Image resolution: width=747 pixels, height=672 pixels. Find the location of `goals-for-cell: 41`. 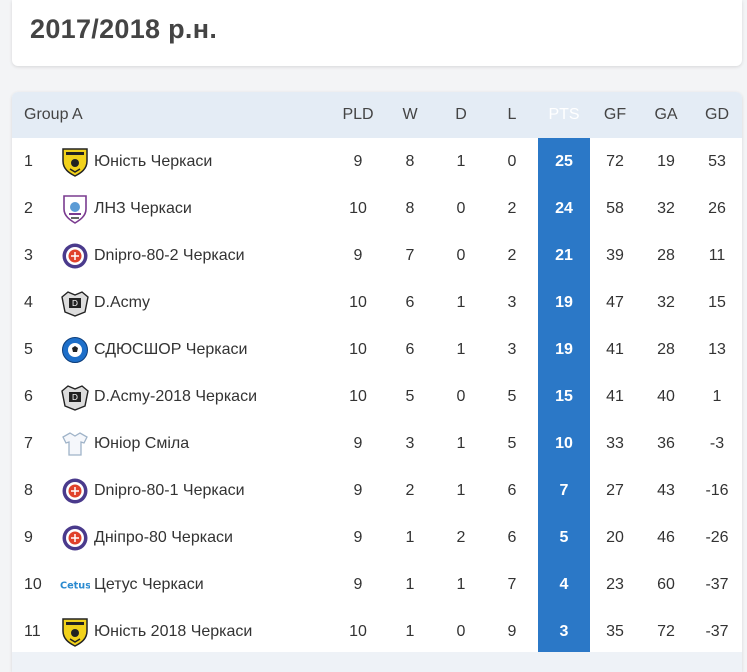

goals-for-cell: 41 is located at coordinates (615, 349).